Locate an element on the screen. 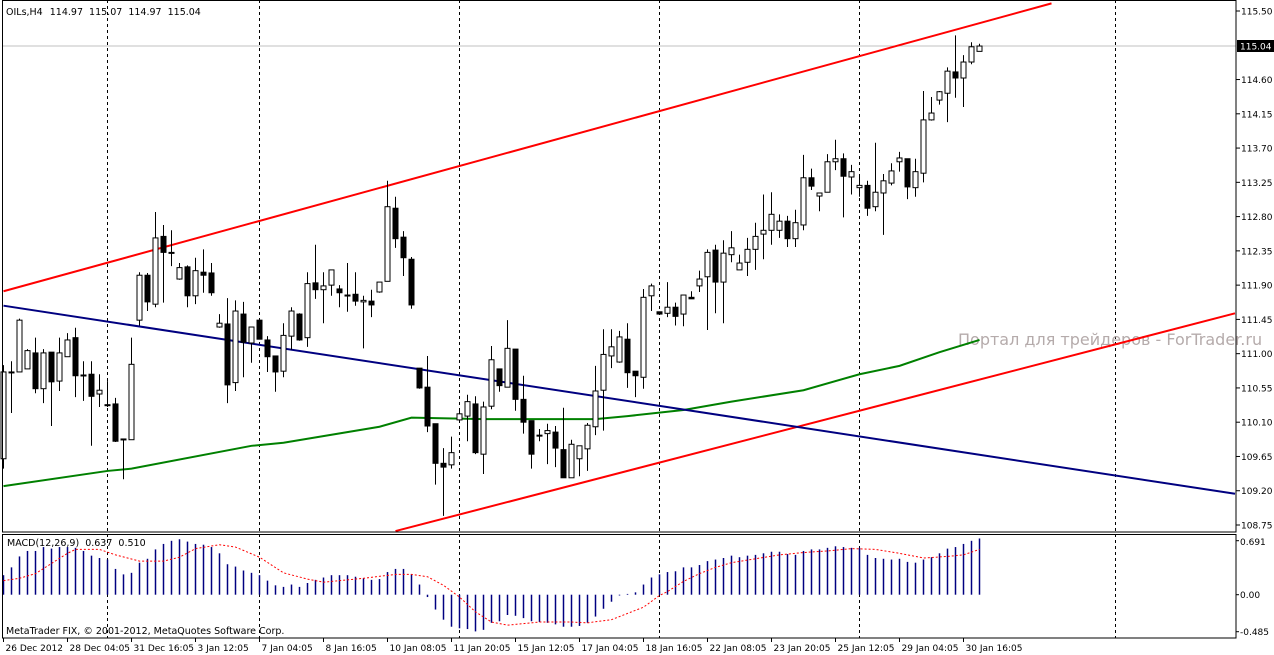  price-axis-label: 114.60 is located at coordinates (1257, 81).